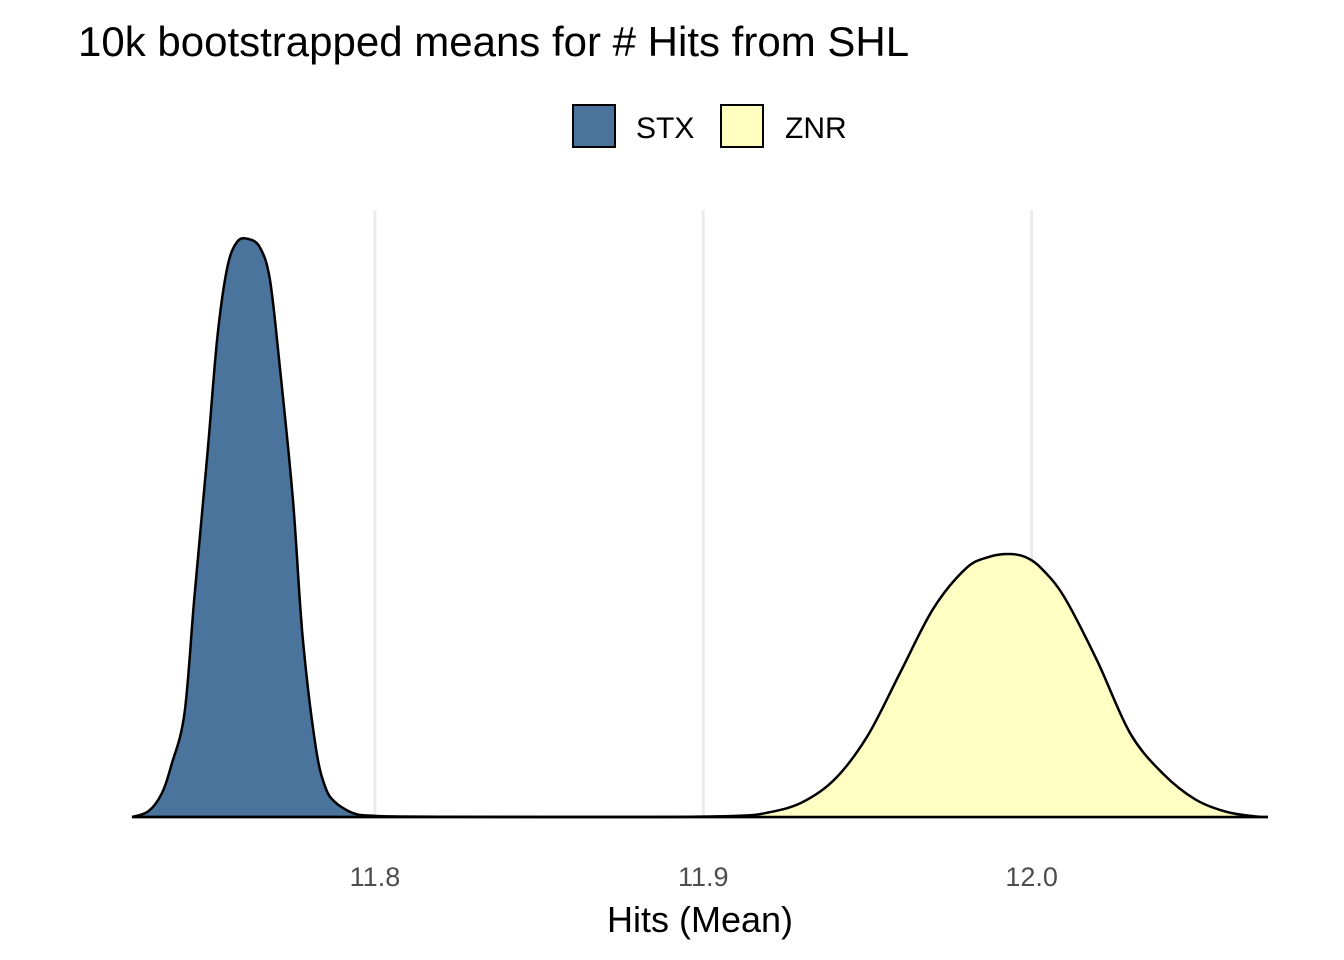  Describe the element at coordinates (375, 877) in the screenshot. I see `x-tick-label-11.8: 11.8` at that location.